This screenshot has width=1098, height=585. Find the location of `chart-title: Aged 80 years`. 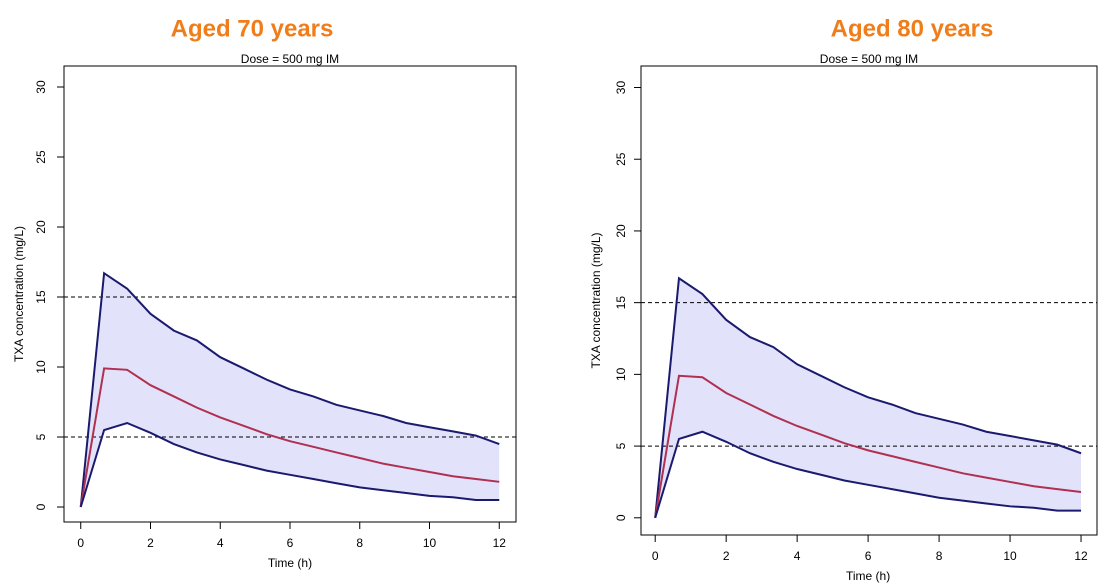

chart-title: Aged 80 years is located at coordinates (912, 28).